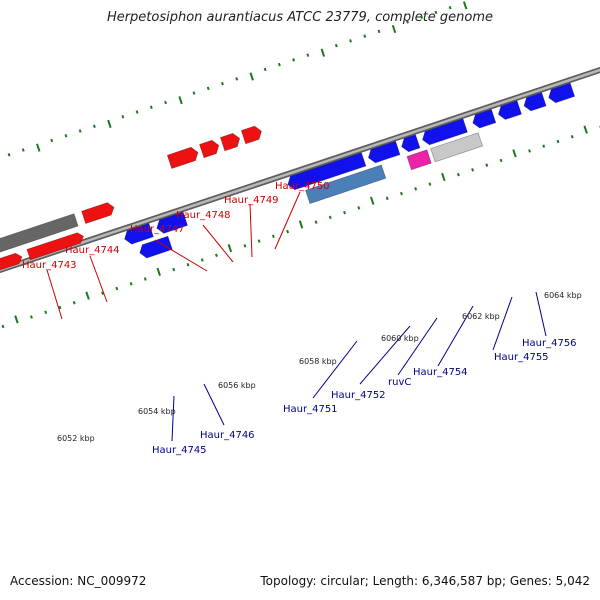 The height and width of the screenshot is (600, 600). Describe the element at coordinates (481, 316) in the screenshot. I see `scale-label-6062-kbp: 6062 kbp` at that location.